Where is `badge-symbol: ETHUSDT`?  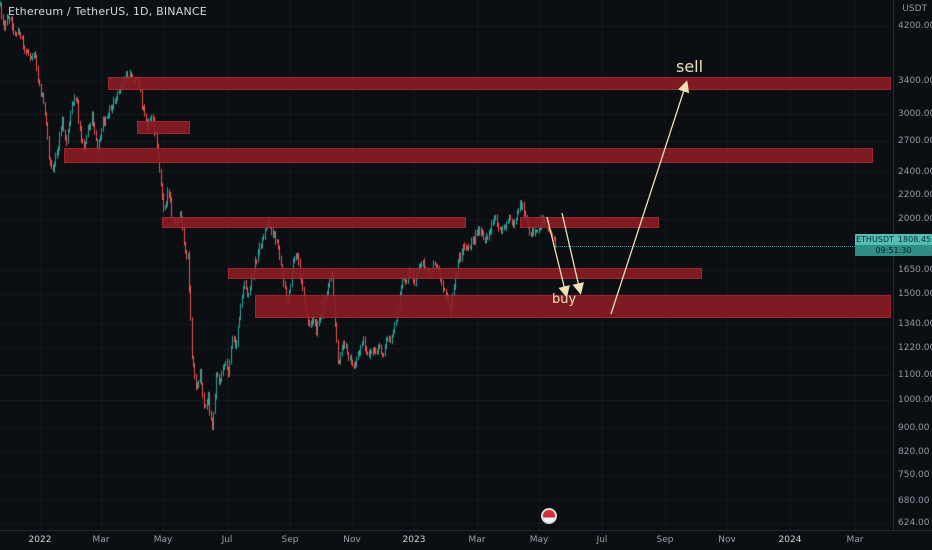 badge-symbol: ETHUSDT is located at coordinates (874, 239).